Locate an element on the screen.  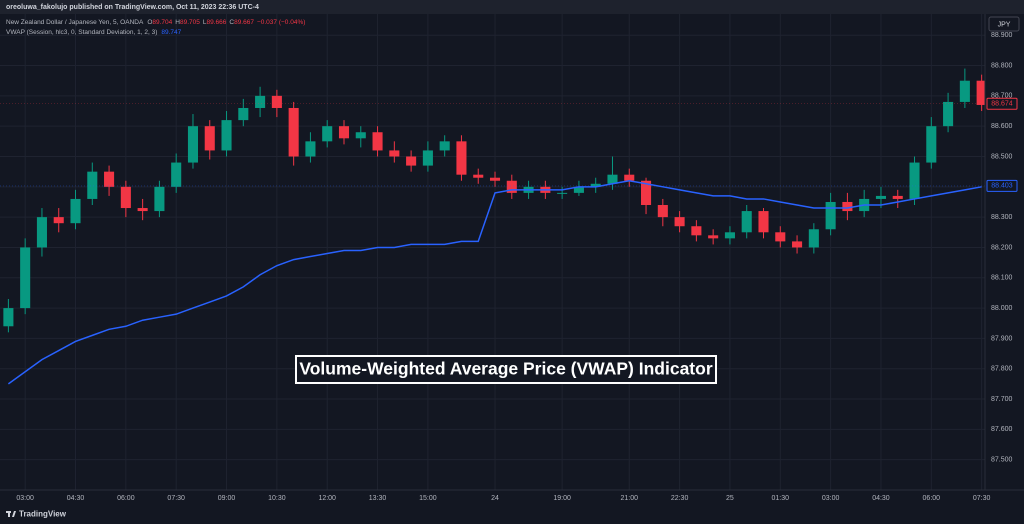
x-tick-label: 09:00 is located at coordinates (227, 498).